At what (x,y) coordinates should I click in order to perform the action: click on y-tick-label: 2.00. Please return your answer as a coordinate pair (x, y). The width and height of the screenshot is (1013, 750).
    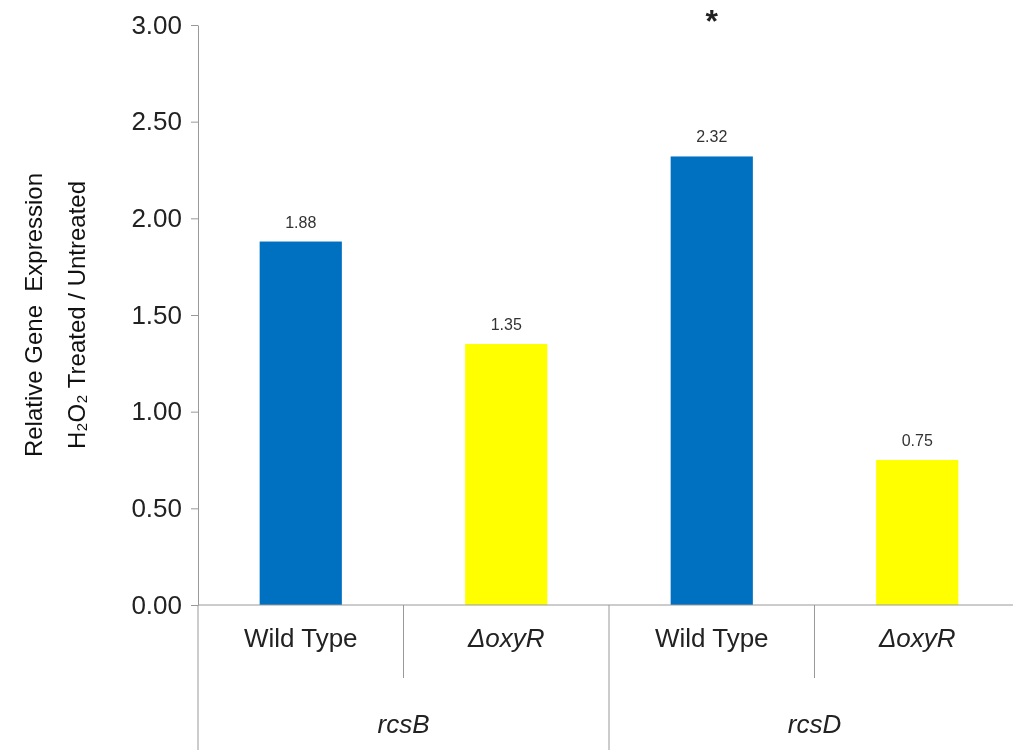
    Looking at the image, I should click on (156, 218).